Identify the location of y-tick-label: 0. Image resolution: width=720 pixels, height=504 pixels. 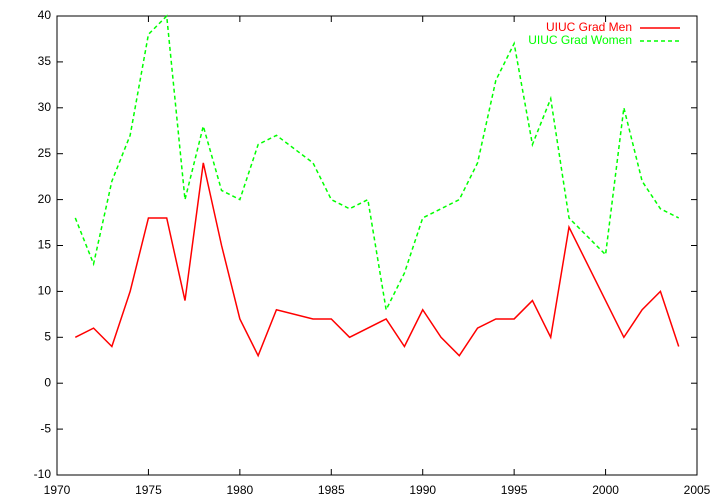
(47, 382).